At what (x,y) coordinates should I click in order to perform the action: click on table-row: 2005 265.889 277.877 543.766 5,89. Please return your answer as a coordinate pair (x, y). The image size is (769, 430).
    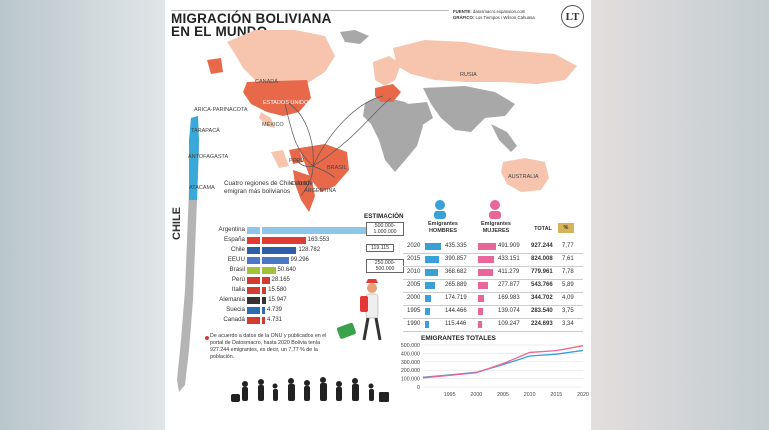
    Looking at the image, I should click on (493, 285).